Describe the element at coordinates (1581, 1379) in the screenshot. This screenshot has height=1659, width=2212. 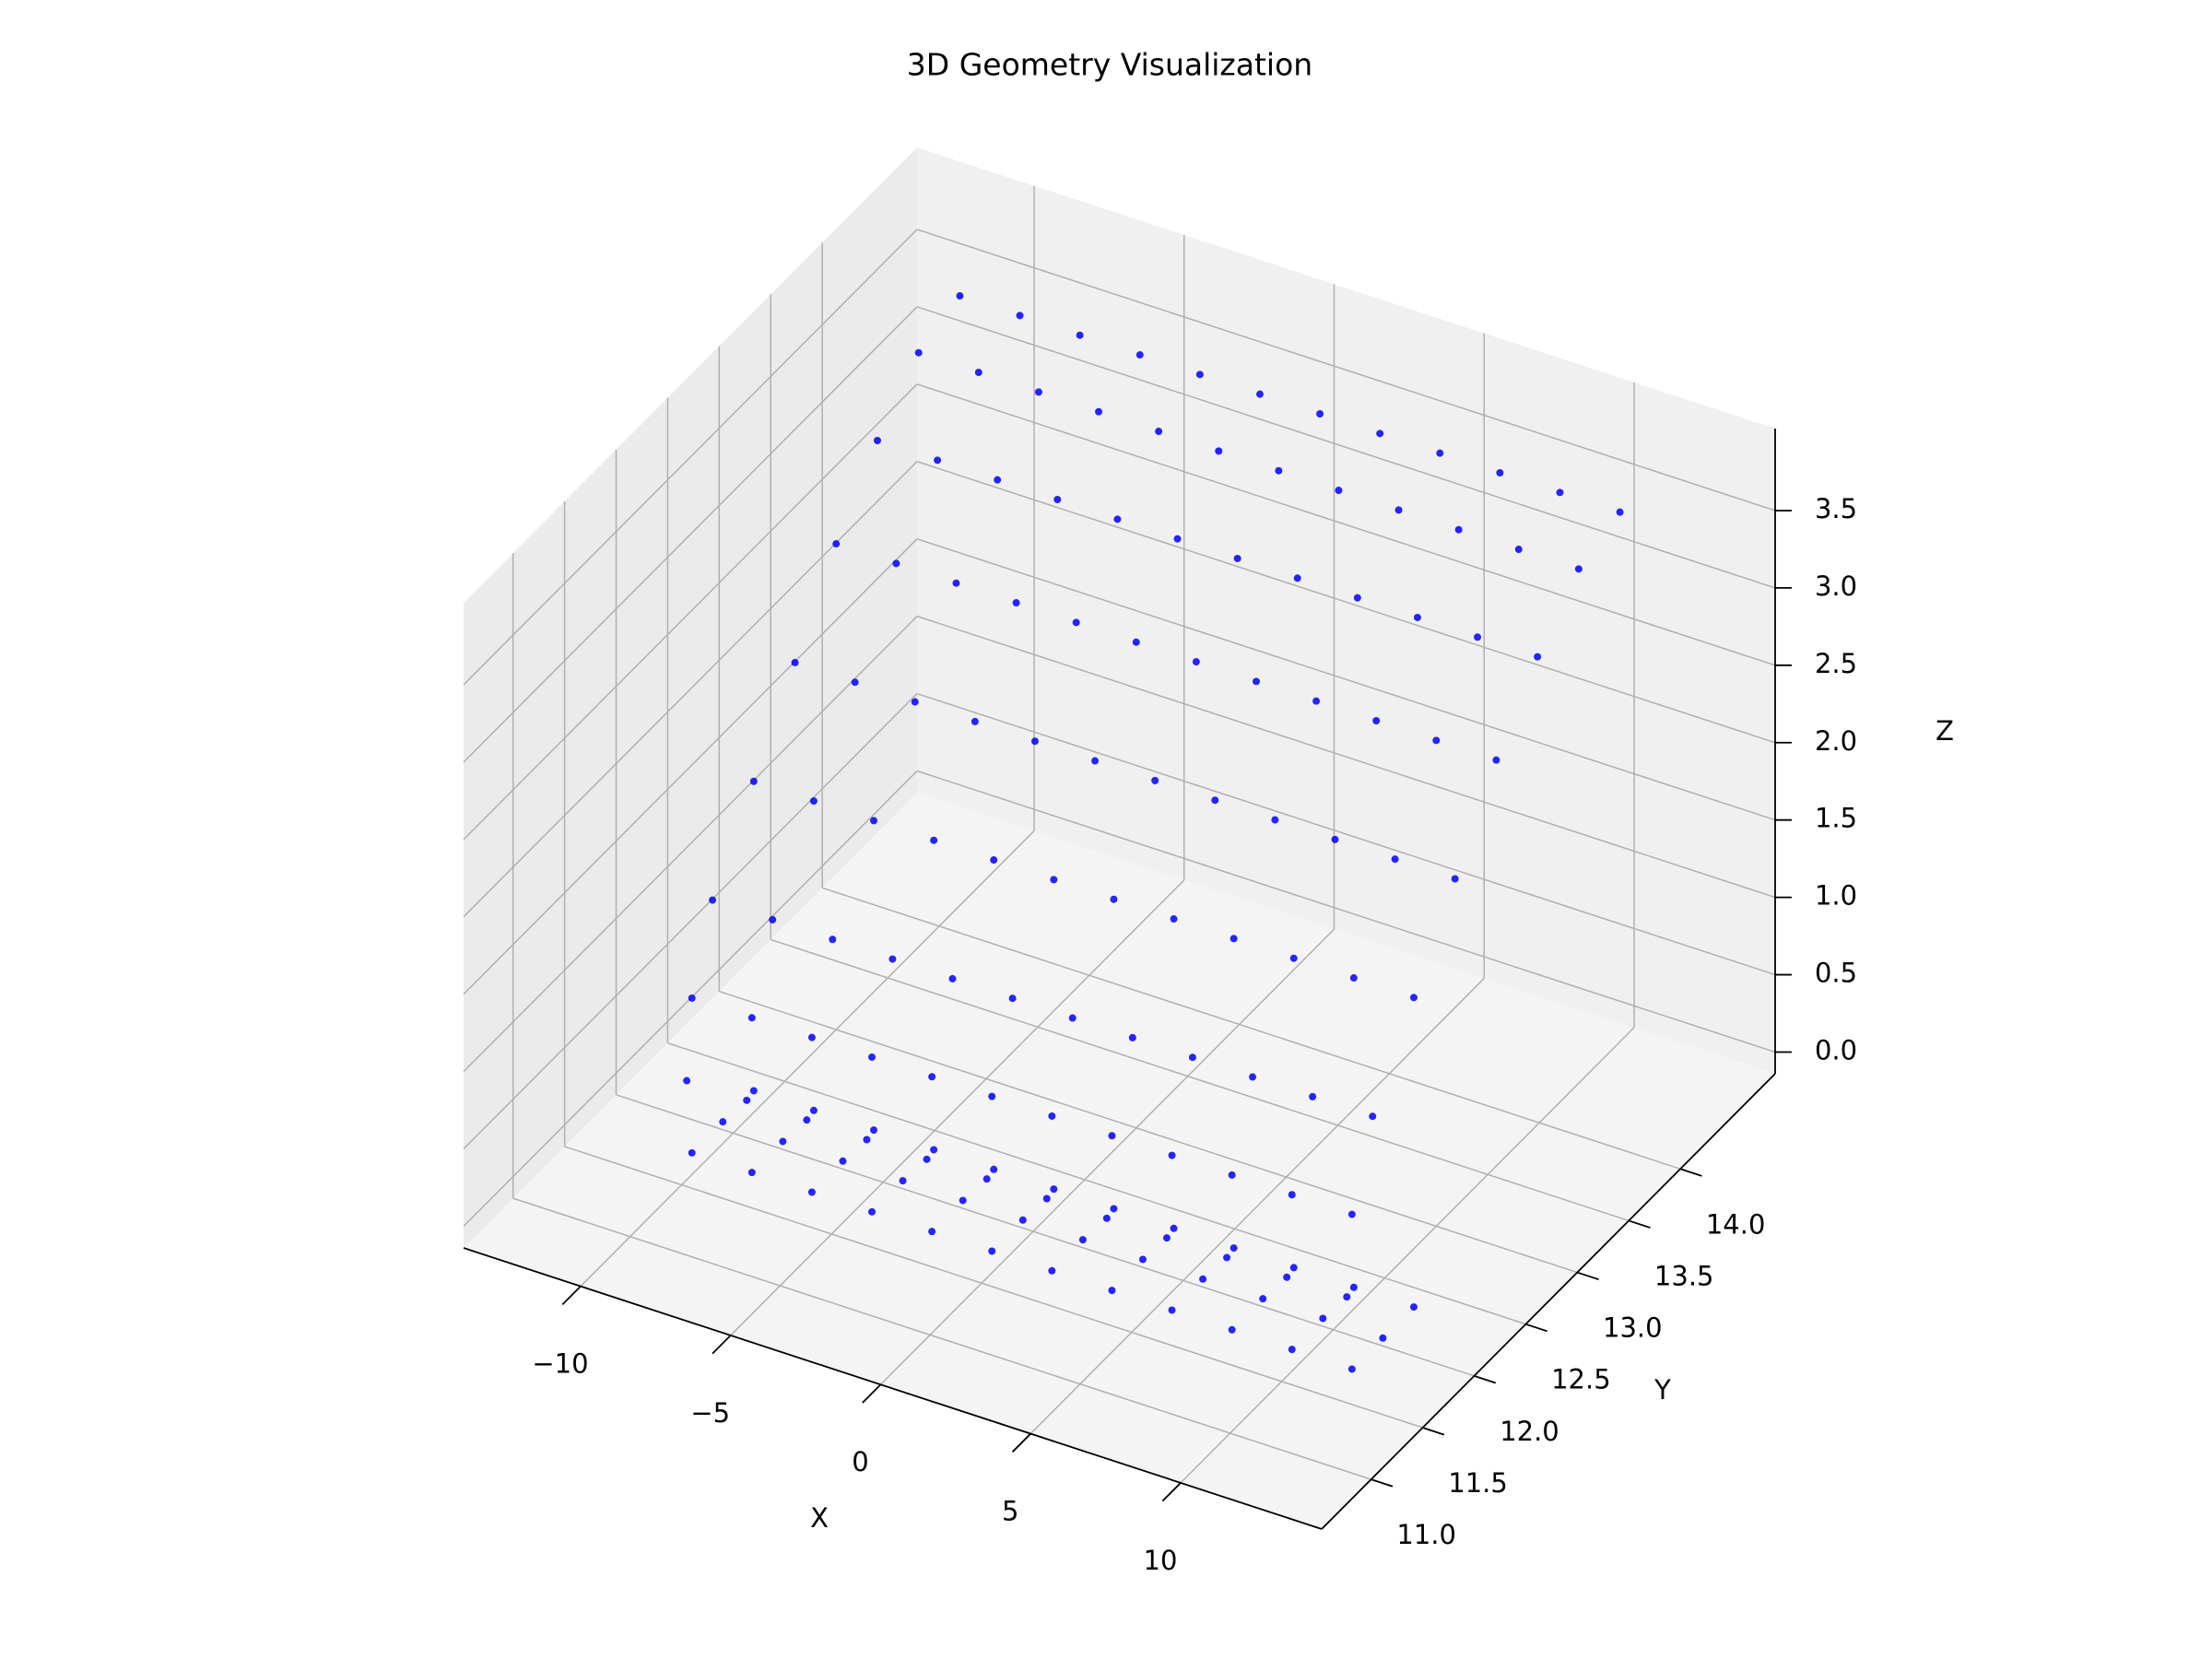
I see `y-tick-label: 12.5` at that location.